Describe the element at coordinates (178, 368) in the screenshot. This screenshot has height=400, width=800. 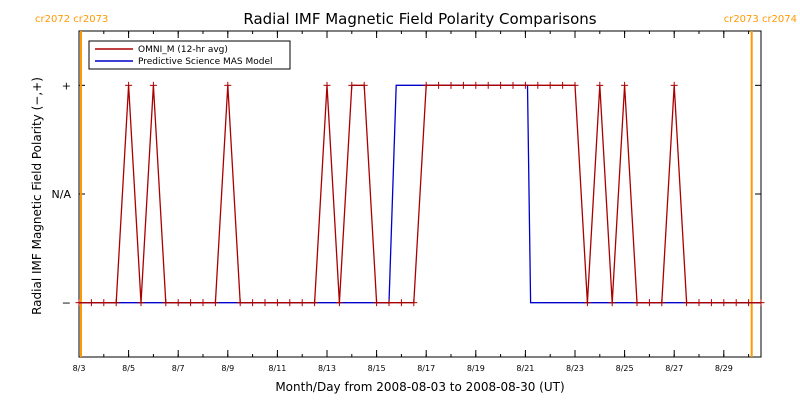
I see `x-tick-label: 8/7` at that location.